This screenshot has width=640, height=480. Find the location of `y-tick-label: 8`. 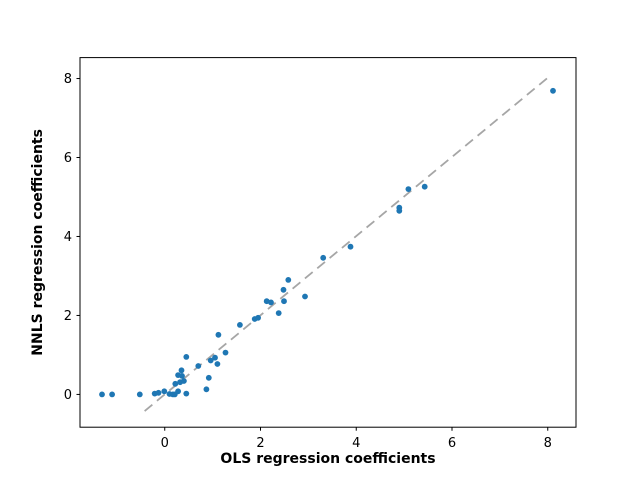

y-tick-label: 8 is located at coordinates (68, 79).